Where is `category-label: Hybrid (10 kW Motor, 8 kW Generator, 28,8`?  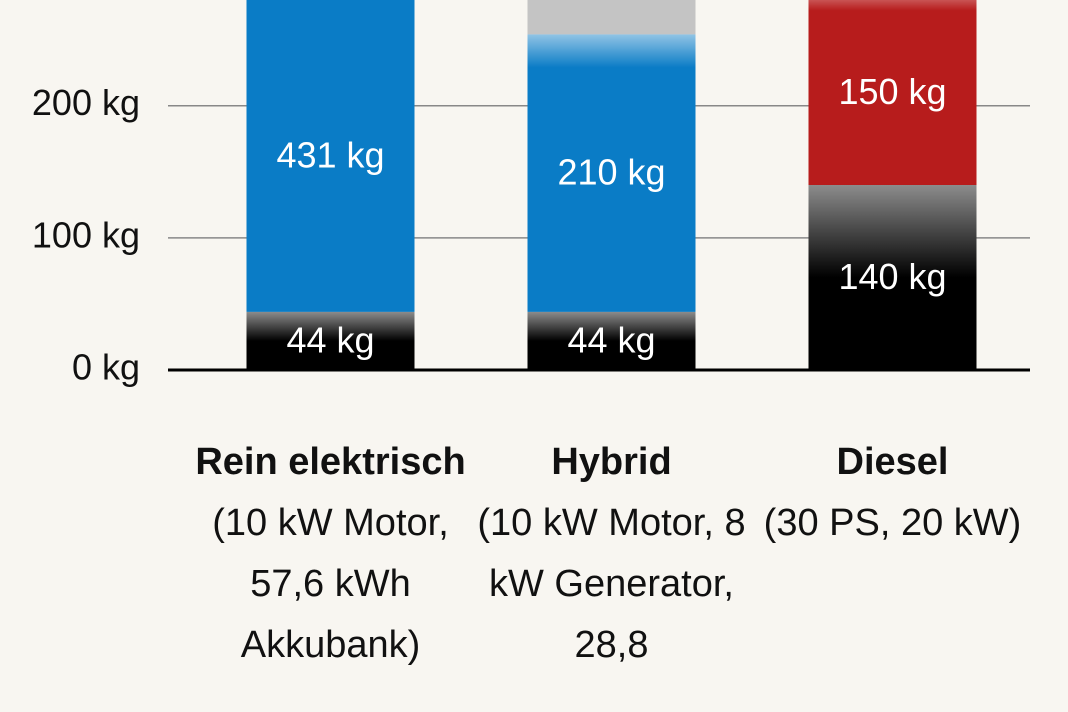
category-label: Hybrid (10 kW Motor, 8 kW Generator, 28,8 is located at coordinates (612, 554).